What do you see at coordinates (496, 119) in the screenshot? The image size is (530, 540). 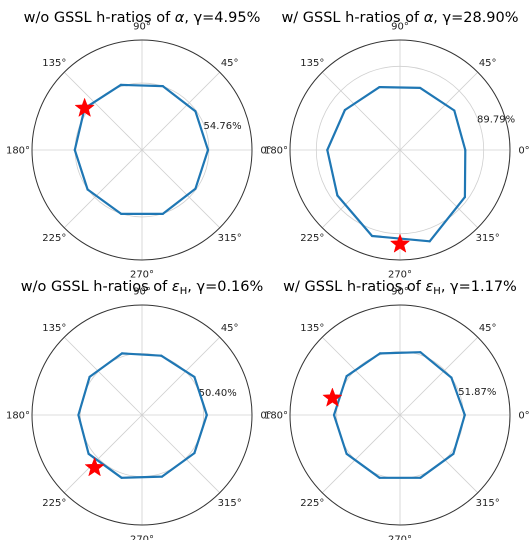 I see `chart-1-r-tick-label: 89.79%` at bounding box center [496, 119].